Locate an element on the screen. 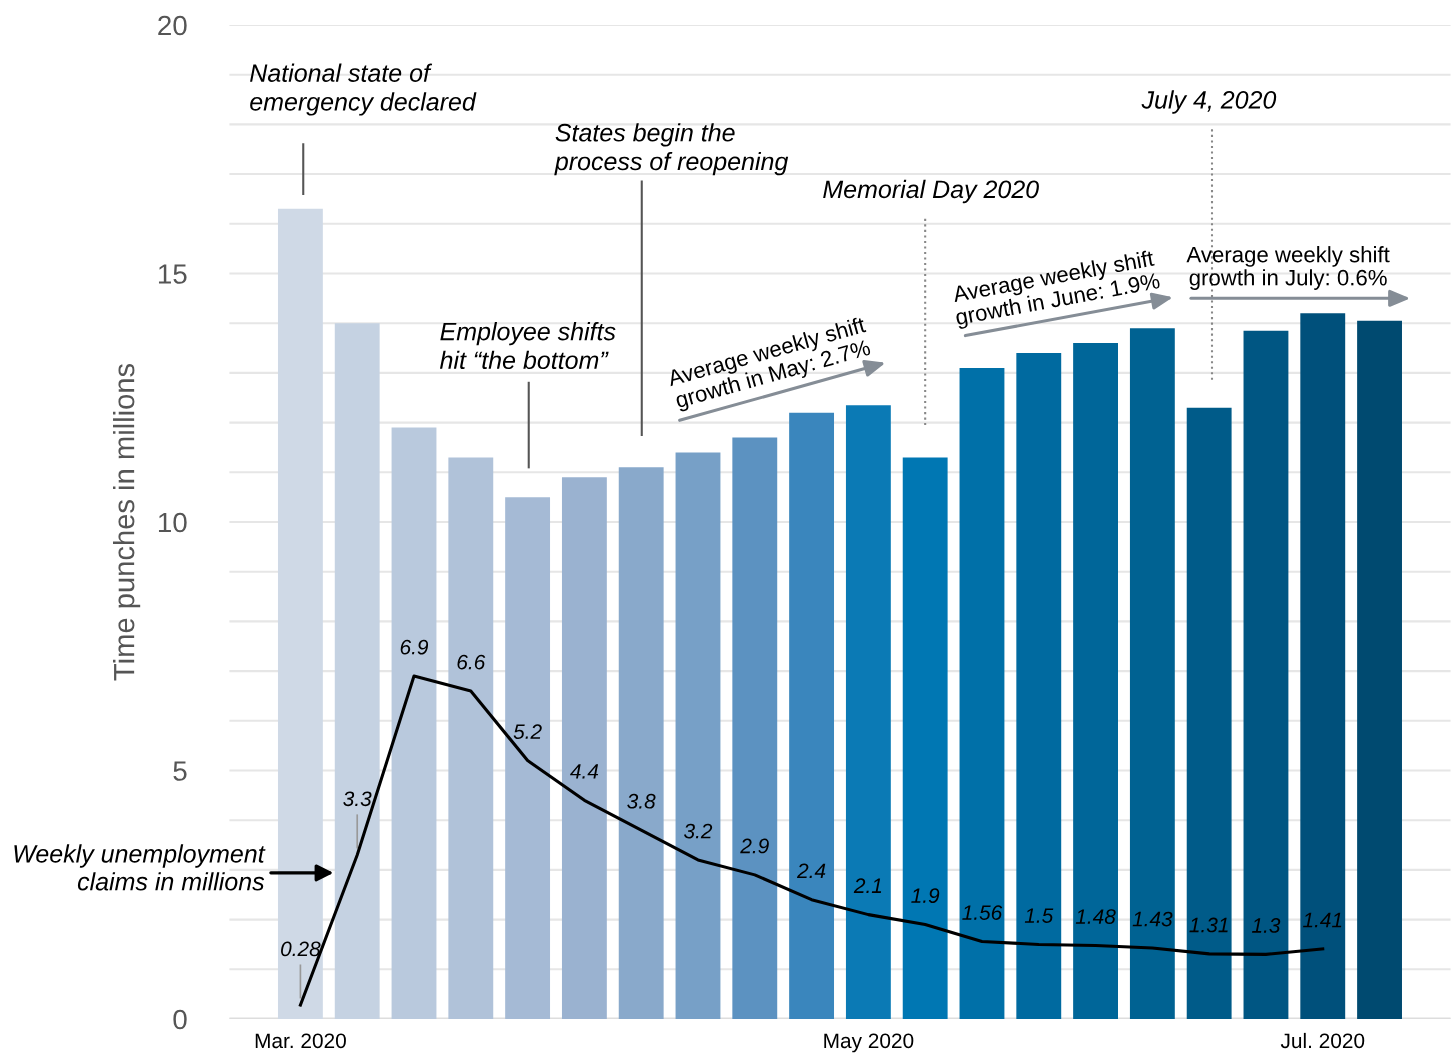 Image resolution: width=1452 pixels, height=1063 pixels. data-label: 2.9 is located at coordinates (754, 846).